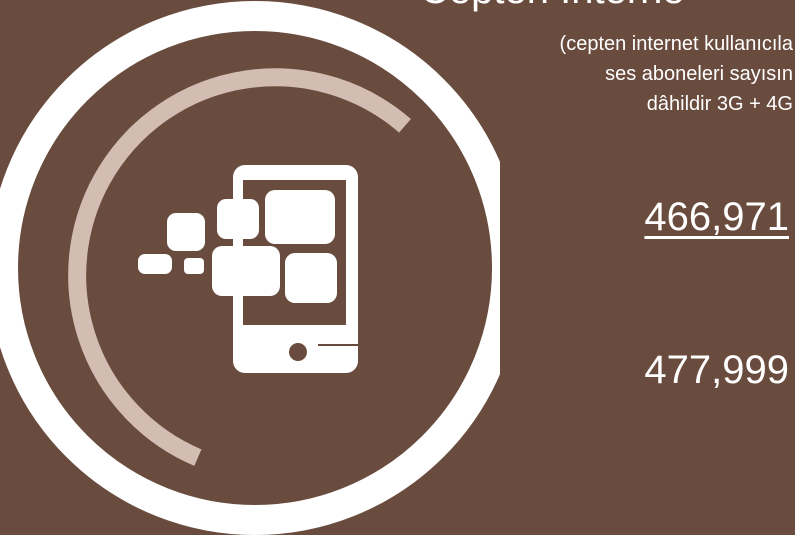 The image size is (795, 535). I want to click on secondary-stat-value: 477,999, so click(716, 370).